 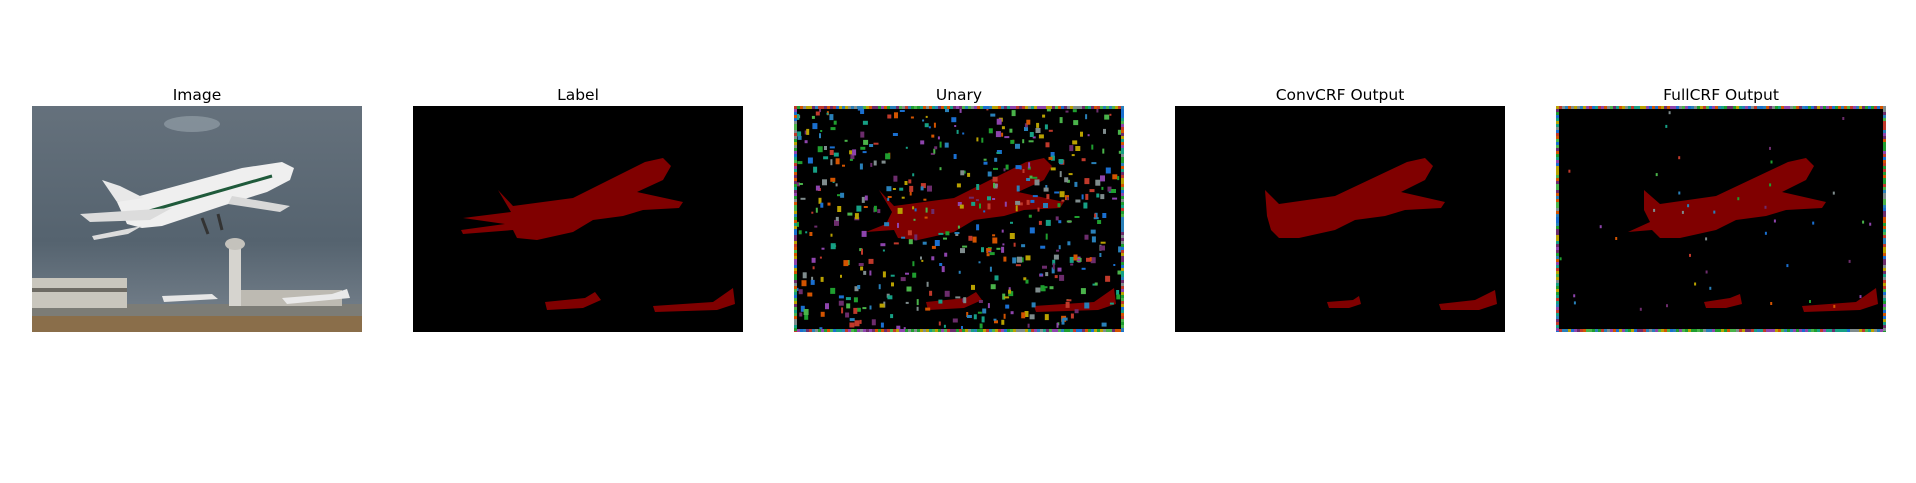 What do you see at coordinates (959, 95) in the screenshot?
I see `panel-title: Unary` at bounding box center [959, 95].